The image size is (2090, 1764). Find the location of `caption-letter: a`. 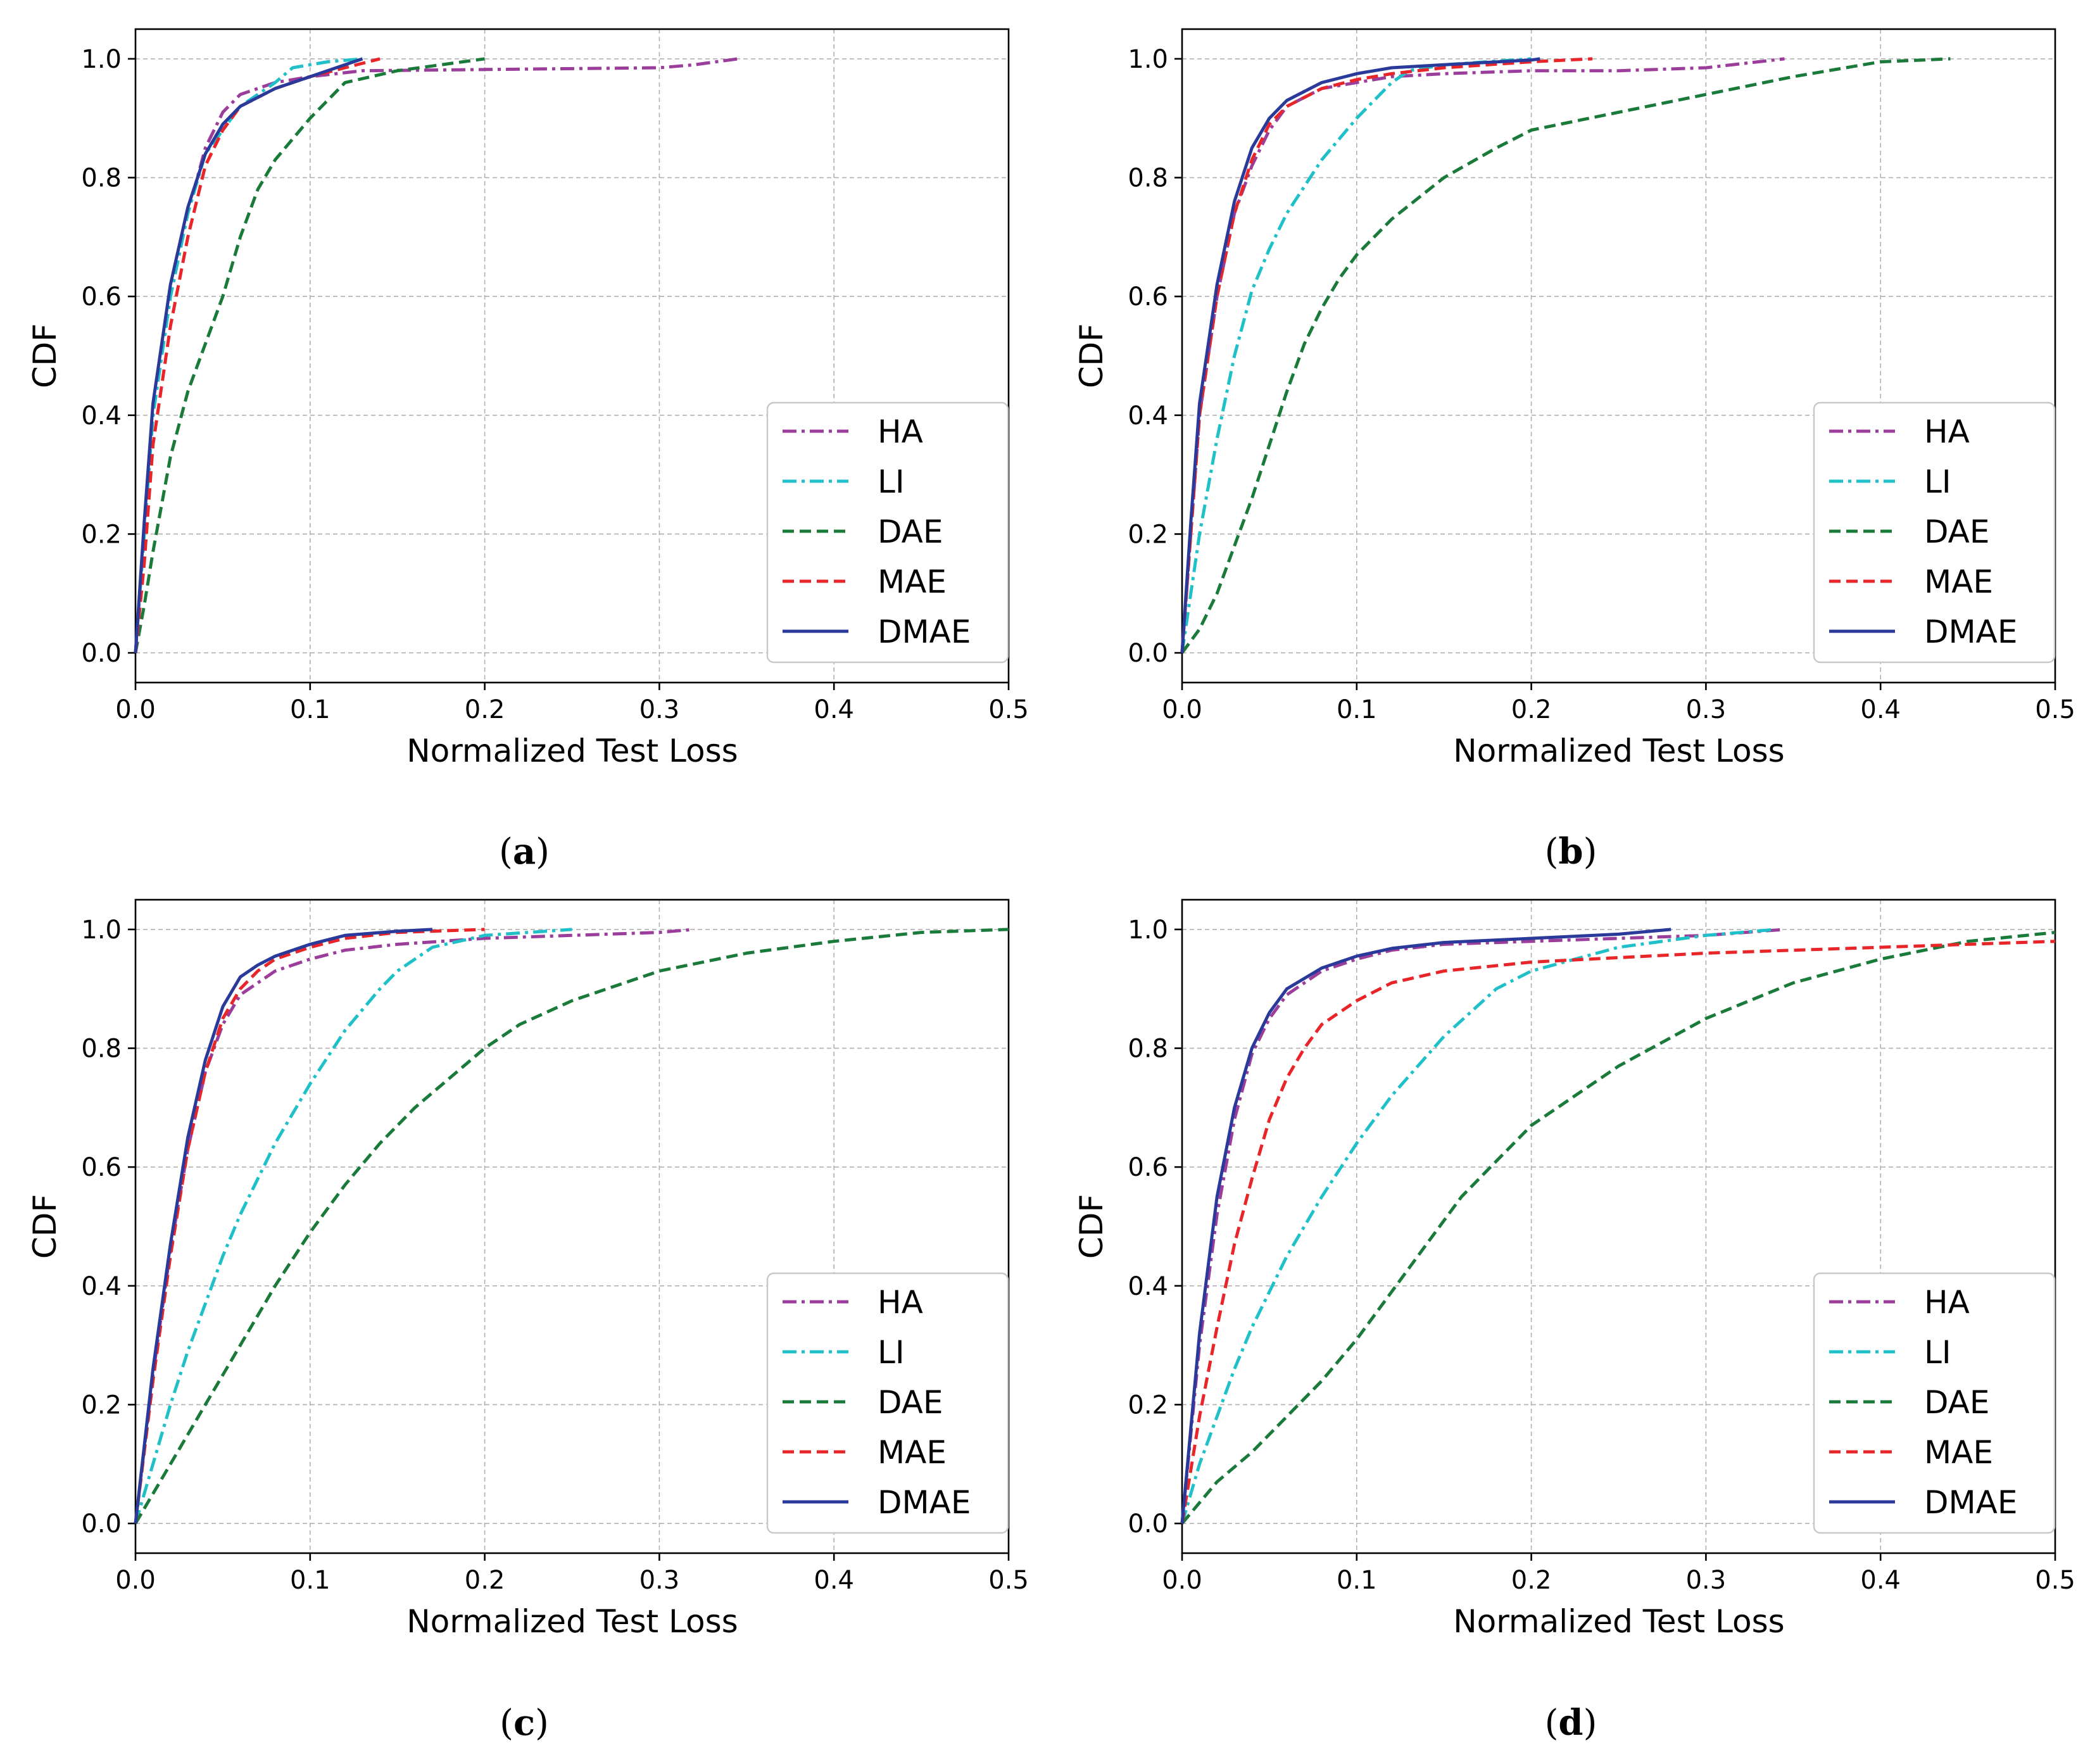

caption-letter: a is located at coordinates (524, 852).